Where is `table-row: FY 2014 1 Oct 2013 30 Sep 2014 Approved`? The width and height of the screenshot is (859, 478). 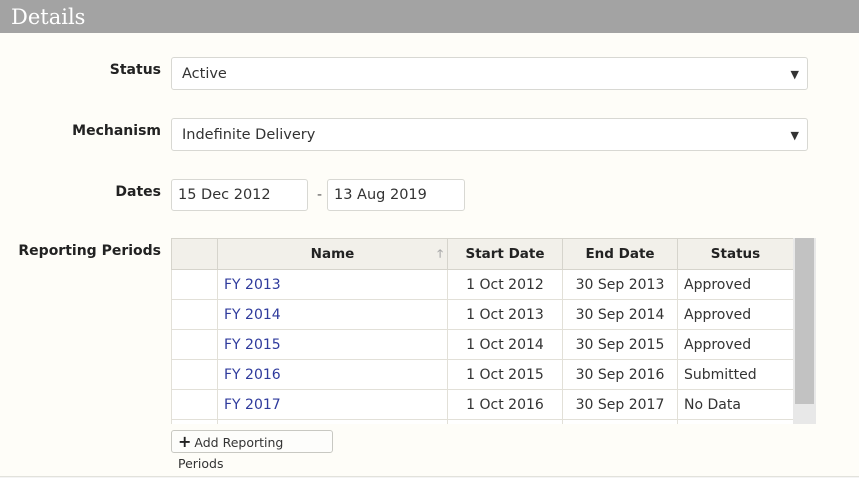 table-row: FY 2014 1 Oct 2013 30 Sep 2014 Approved is located at coordinates (482, 314).